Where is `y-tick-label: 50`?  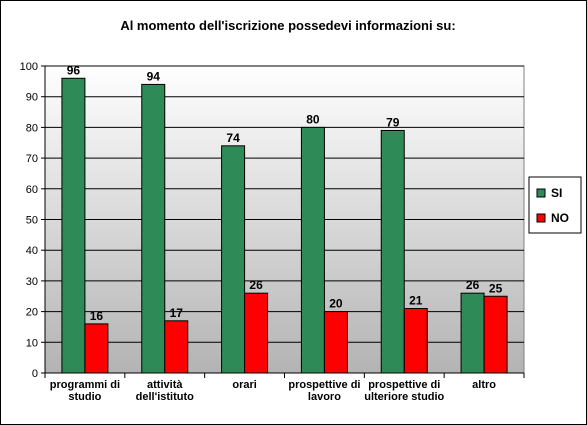
y-tick-label: 50 is located at coordinates (32, 221).